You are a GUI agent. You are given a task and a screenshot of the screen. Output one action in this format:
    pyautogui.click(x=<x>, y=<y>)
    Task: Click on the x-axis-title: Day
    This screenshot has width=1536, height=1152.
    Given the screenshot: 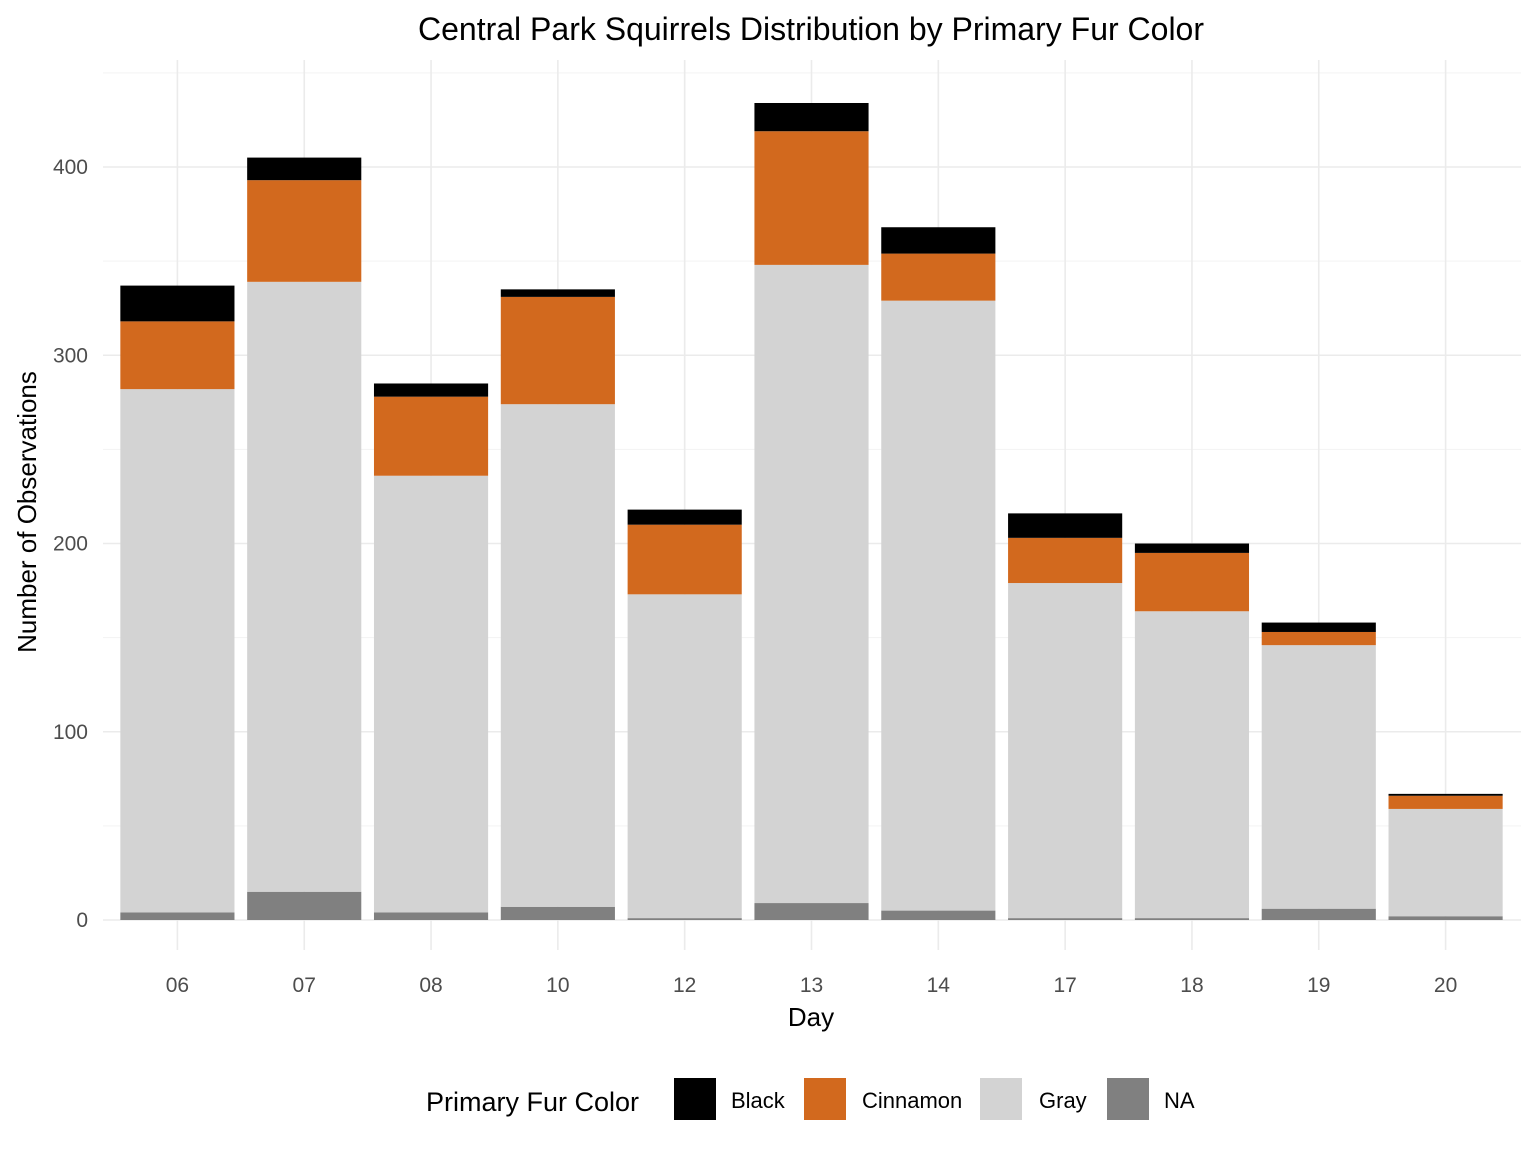 What is the action you would take?
    pyautogui.click(x=811, y=1017)
    